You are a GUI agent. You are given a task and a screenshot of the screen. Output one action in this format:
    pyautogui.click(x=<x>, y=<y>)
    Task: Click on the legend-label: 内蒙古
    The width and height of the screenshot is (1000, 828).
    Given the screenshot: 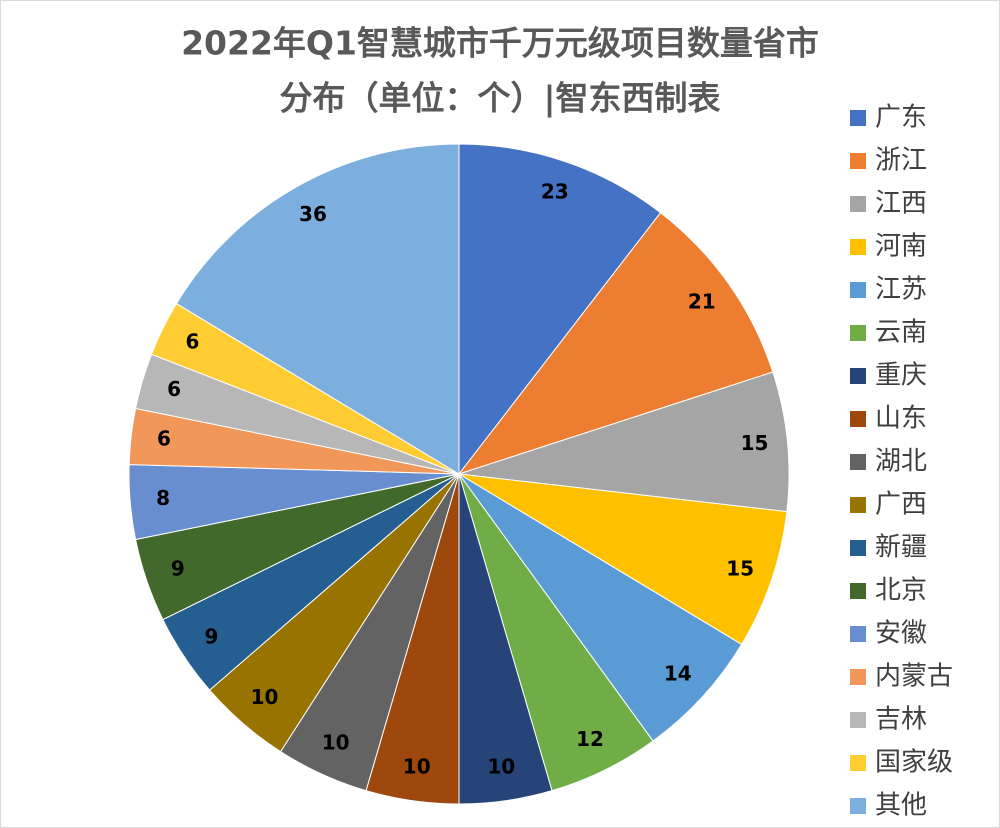 What is the action you would take?
    pyautogui.click(x=914, y=677)
    